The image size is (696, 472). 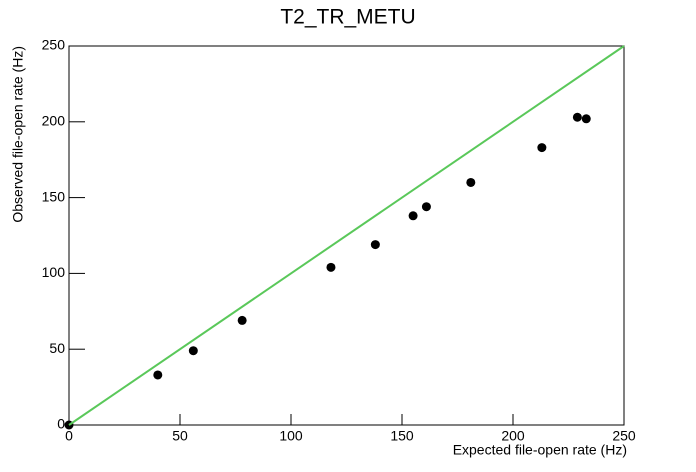 I want to click on y-tick-label: 0, so click(x=61, y=424).